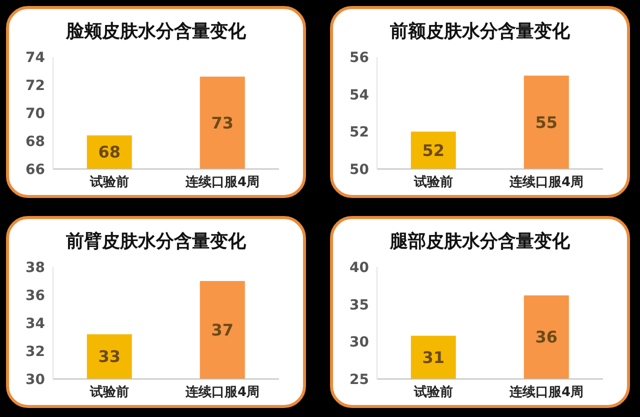  What do you see at coordinates (109, 356) in the screenshot?
I see `data-label: 33` at bounding box center [109, 356].